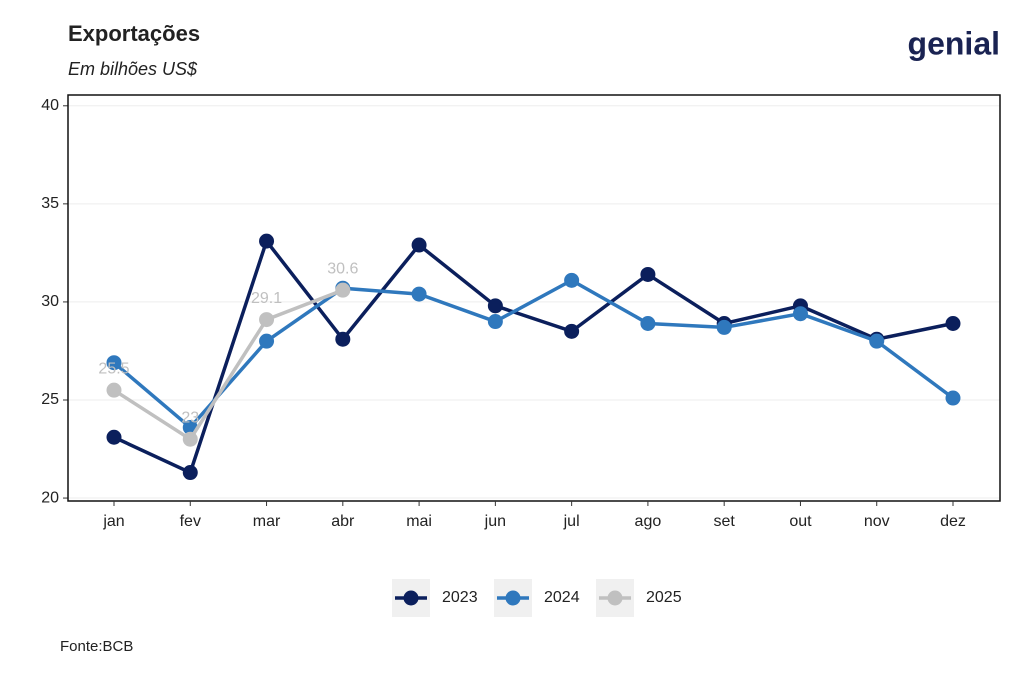 The width and height of the screenshot is (1024, 682). What do you see at coordinates (648, 521) in the screenshot?
I see `x-tick-label: ago` at bounding box center [648, 521].